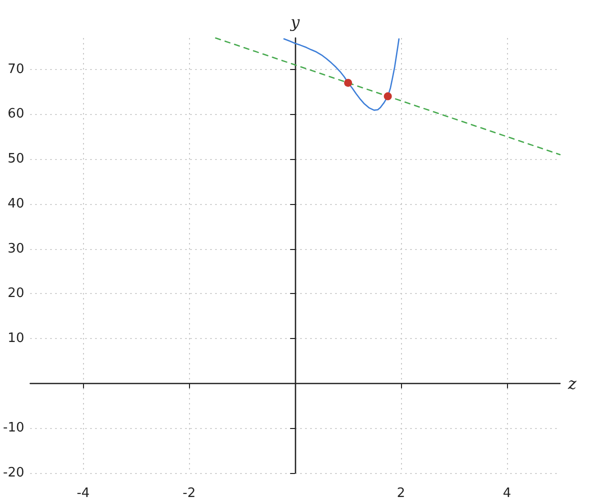 The image size is (600, 500). I want to click on x-axis-title: z, so click(572, 383).